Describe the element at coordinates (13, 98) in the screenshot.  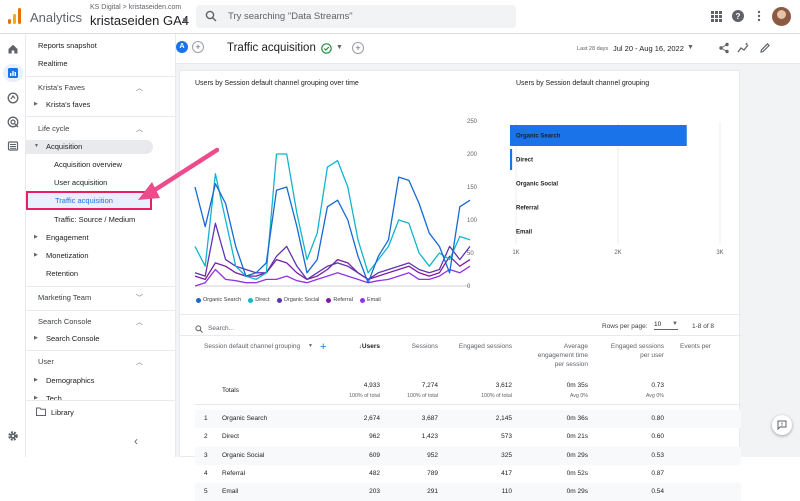
I see `explore-icon` at that location.